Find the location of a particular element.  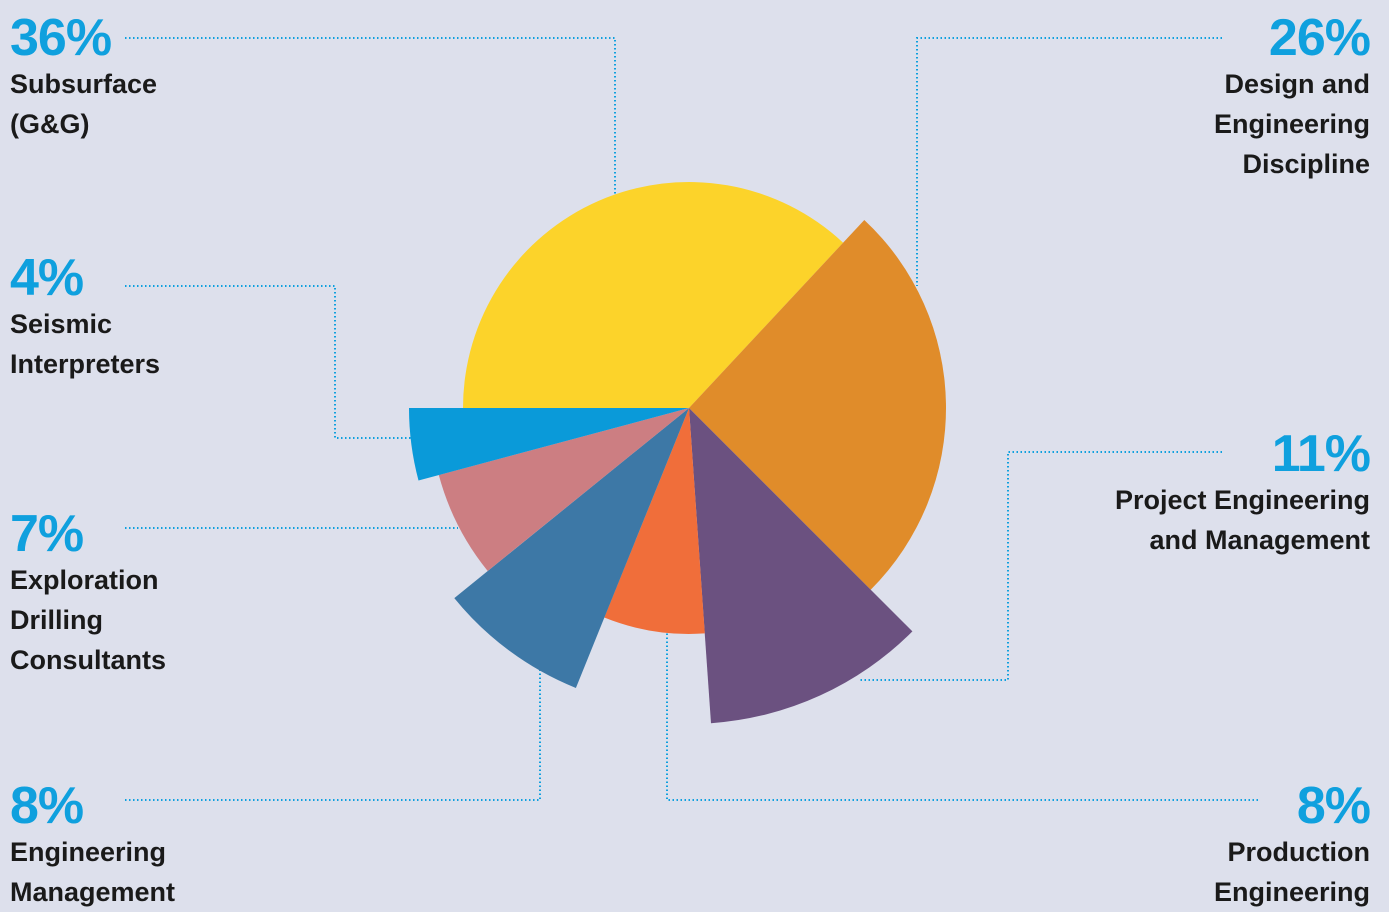

category-label: Production Engineering is located at coordinates (1291, 872).